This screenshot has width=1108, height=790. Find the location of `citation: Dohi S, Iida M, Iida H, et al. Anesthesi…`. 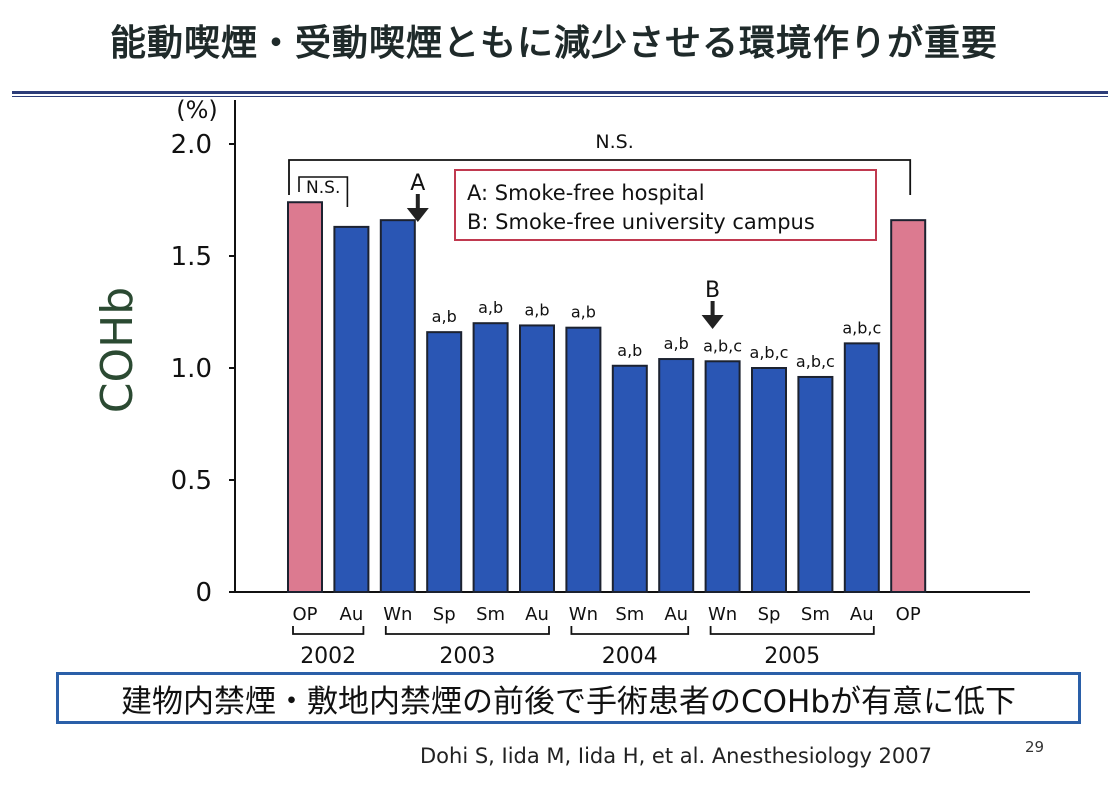

citation: Dohi S, Iida M, Iida H, et al. Anesthesi… is located at coordinates (676, 756).